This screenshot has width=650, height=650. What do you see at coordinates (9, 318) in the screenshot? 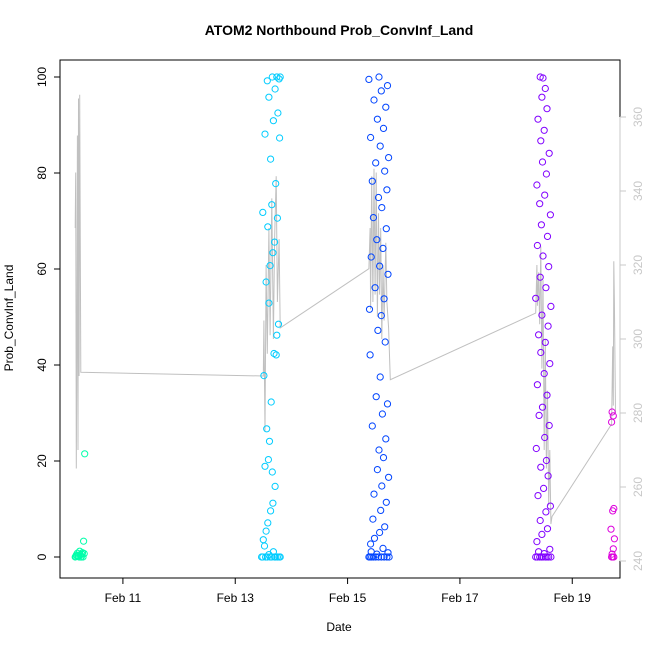
I see `y-axis-label: Prob_ConvInf_Land` at bounding box center [9, 318].